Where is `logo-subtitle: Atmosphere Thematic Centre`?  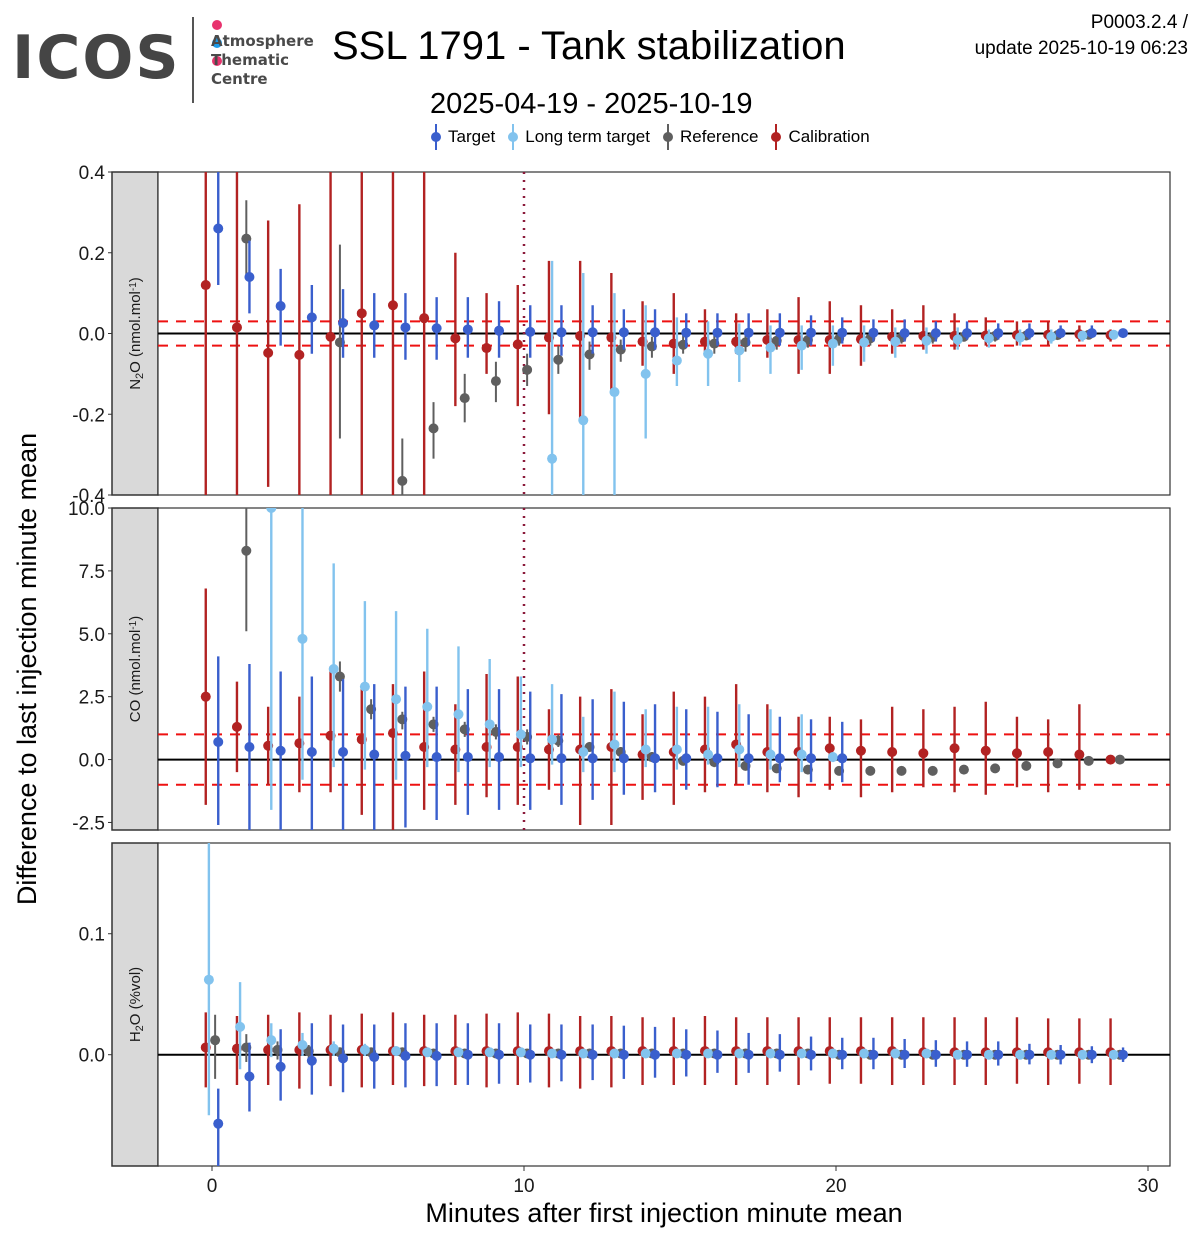
logo-subtitle: Atmosphere Thematic Centre is located at coordinates (262, 60).